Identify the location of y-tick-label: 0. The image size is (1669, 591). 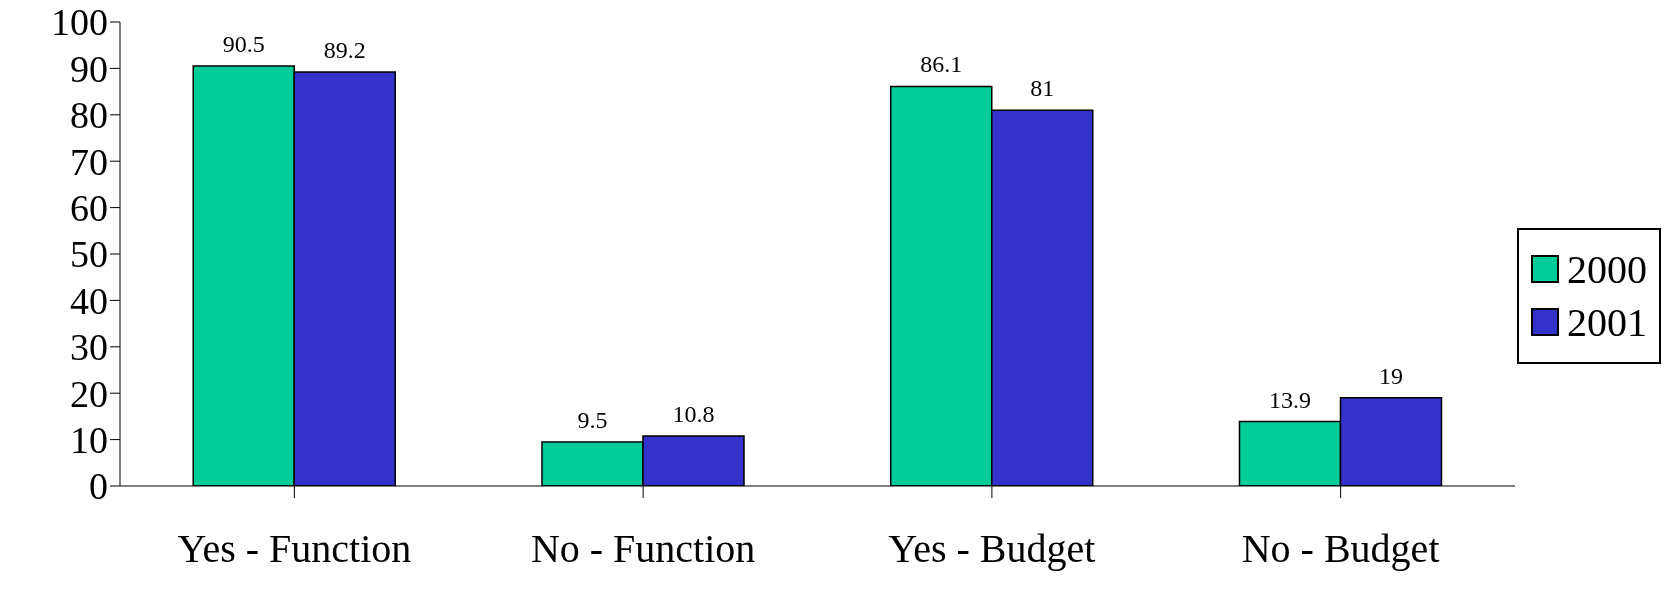
(98, 486).